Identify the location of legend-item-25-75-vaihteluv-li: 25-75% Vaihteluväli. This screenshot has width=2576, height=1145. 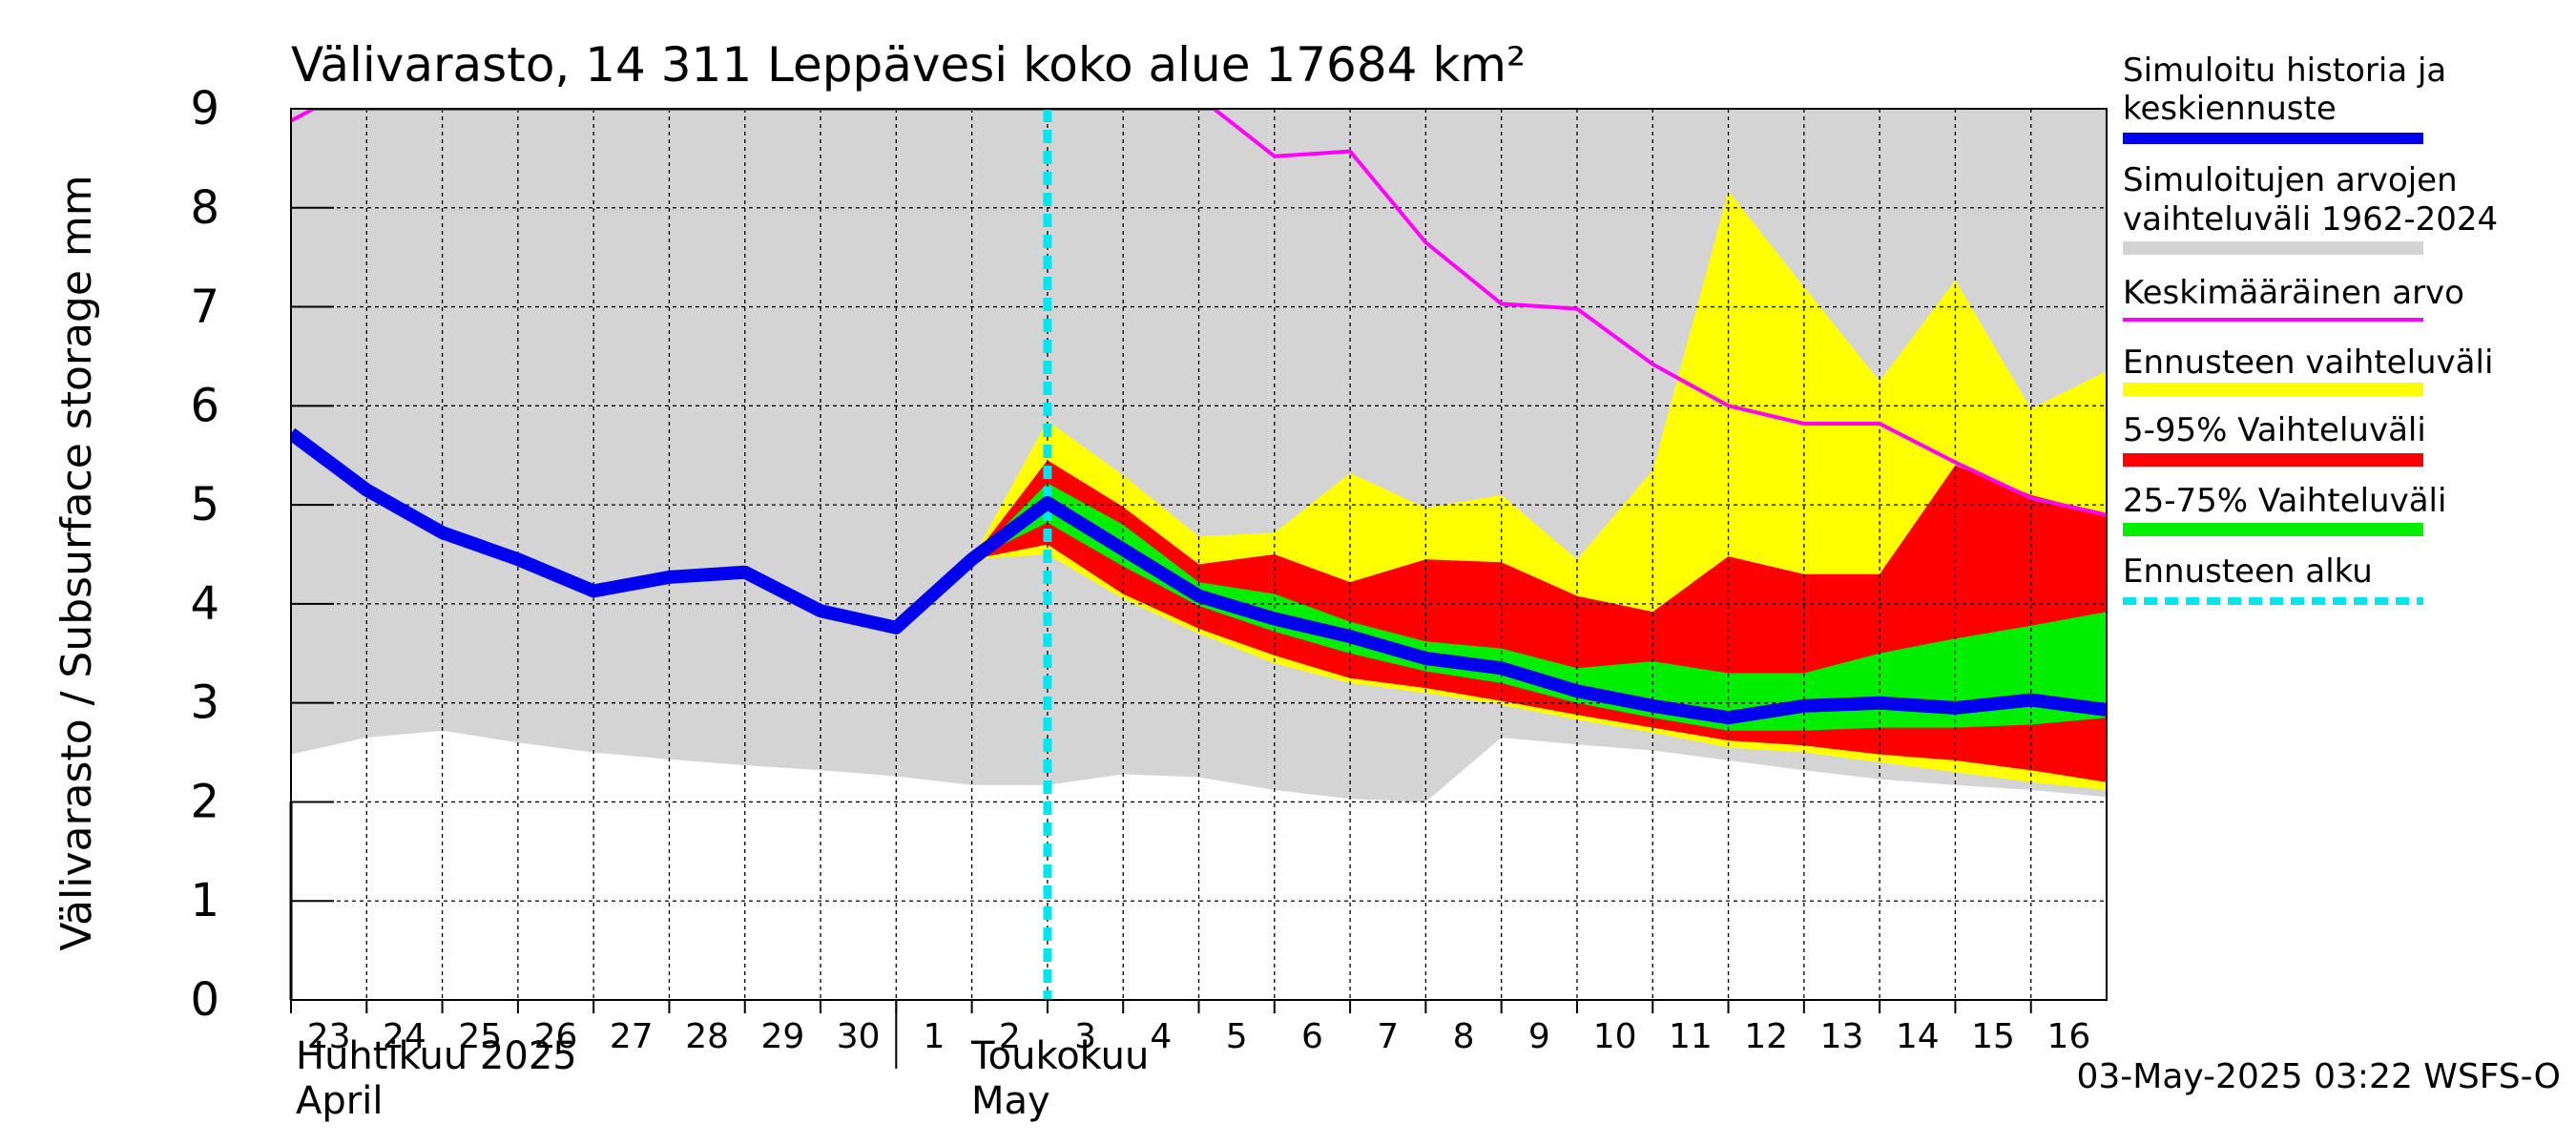
(2284, 509).